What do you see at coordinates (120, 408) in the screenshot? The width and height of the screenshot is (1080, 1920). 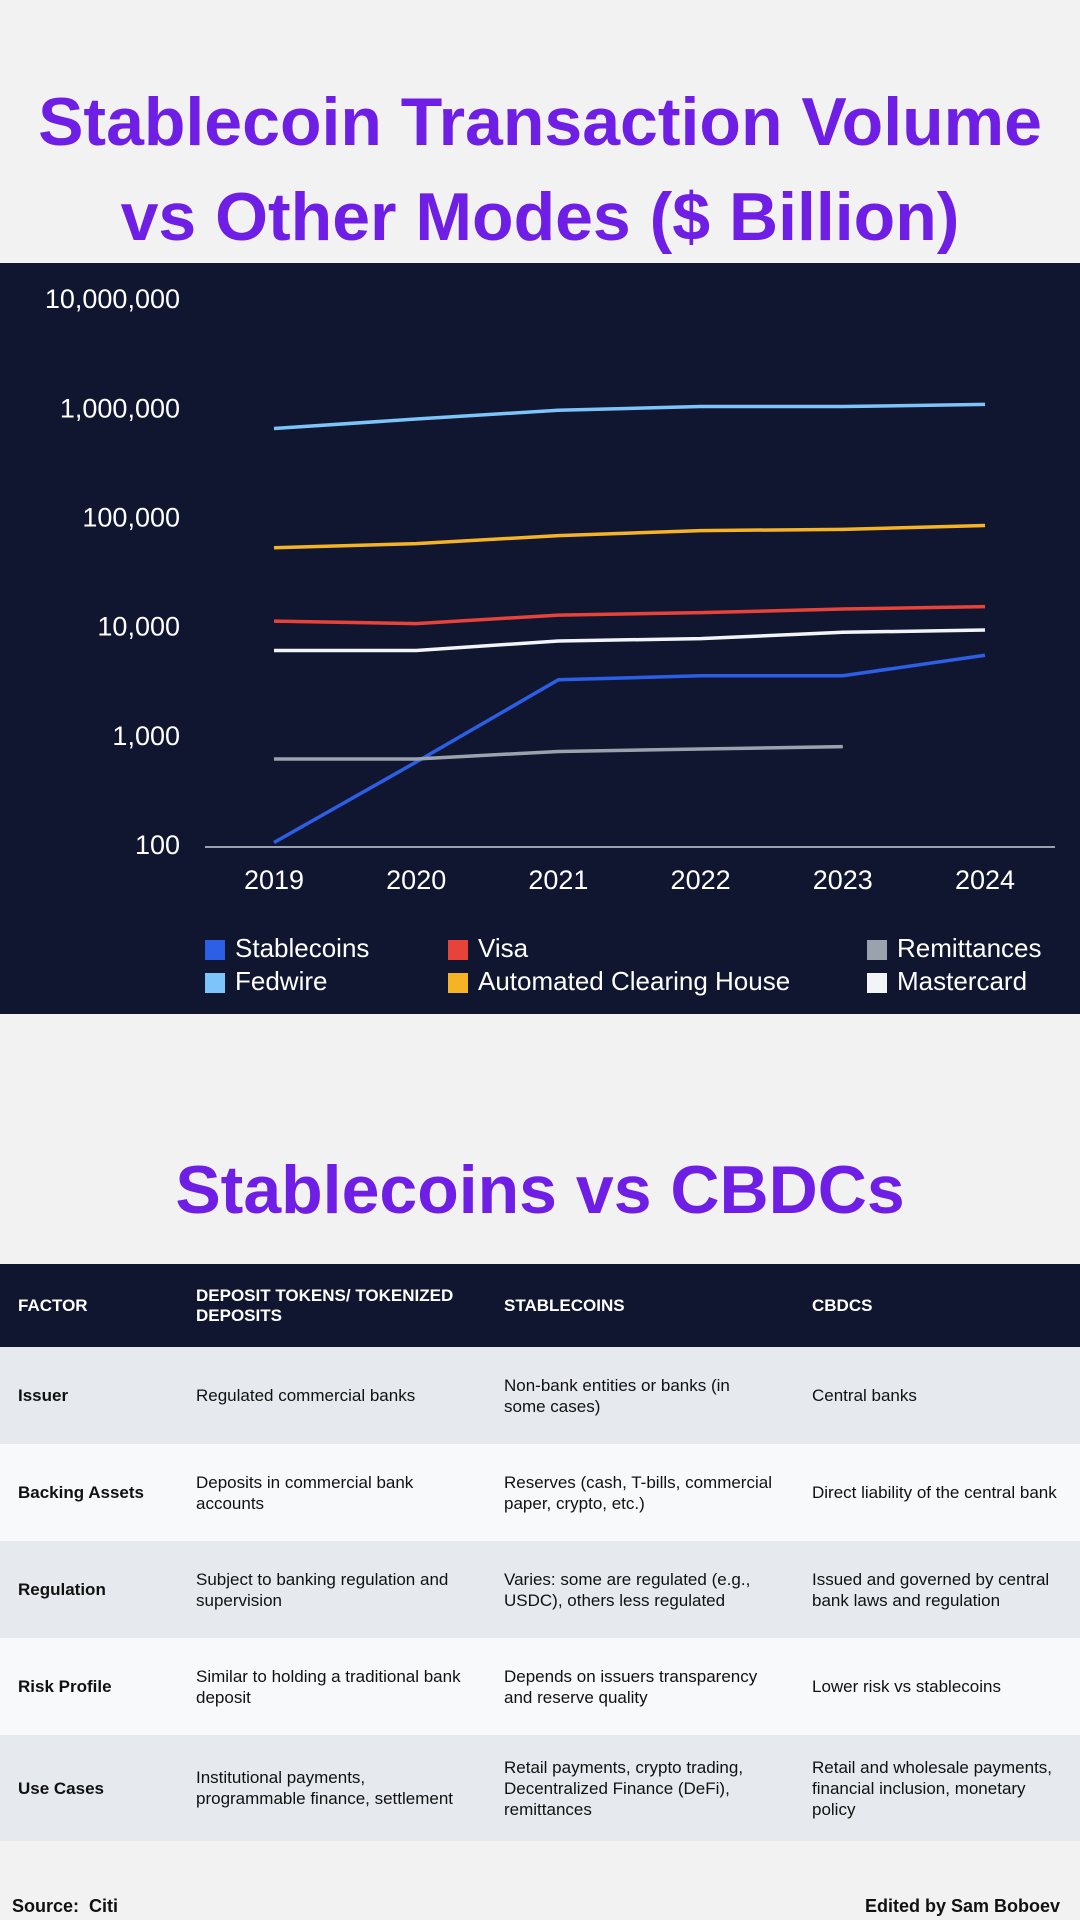 I see `y-tick-label: 1,000,000` at bounding box center [120, 408].